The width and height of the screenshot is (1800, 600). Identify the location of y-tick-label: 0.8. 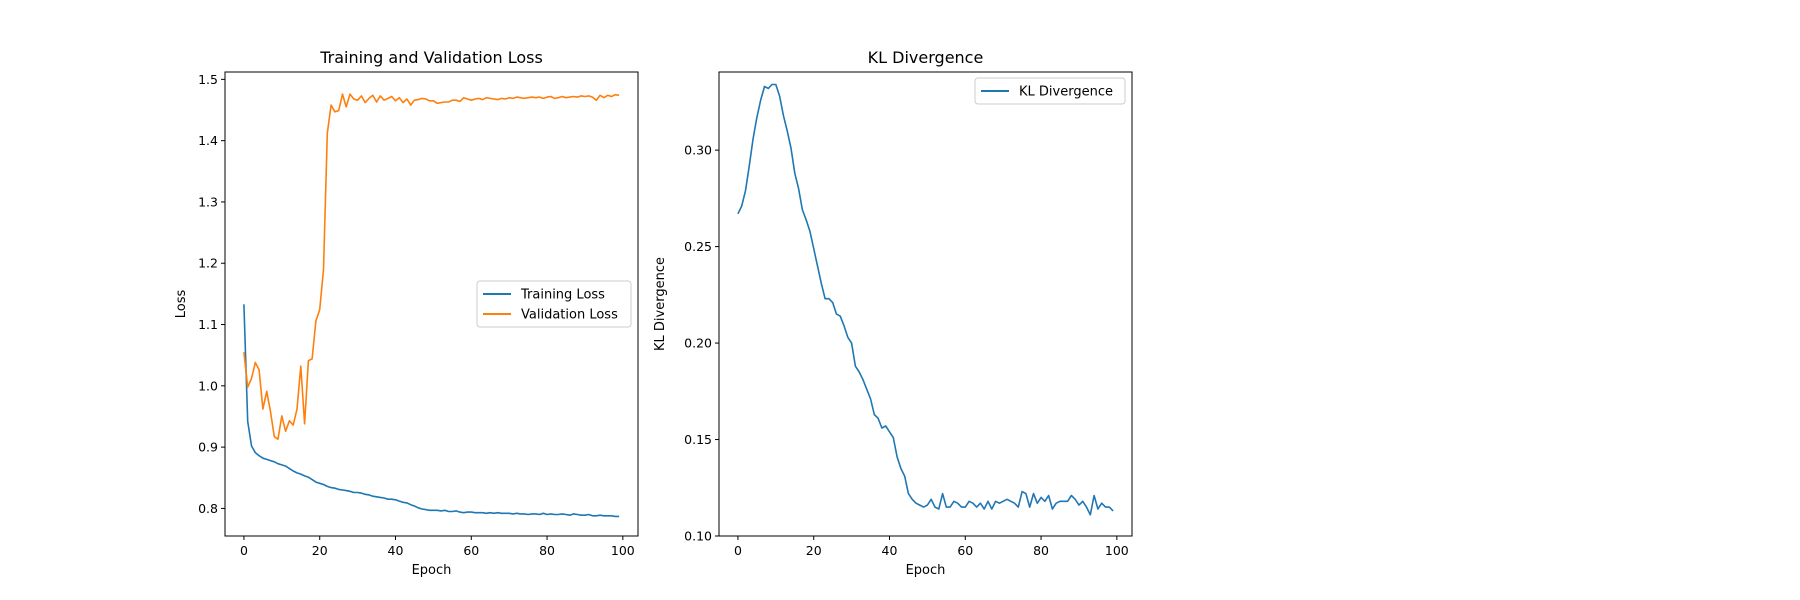
(208, 508).